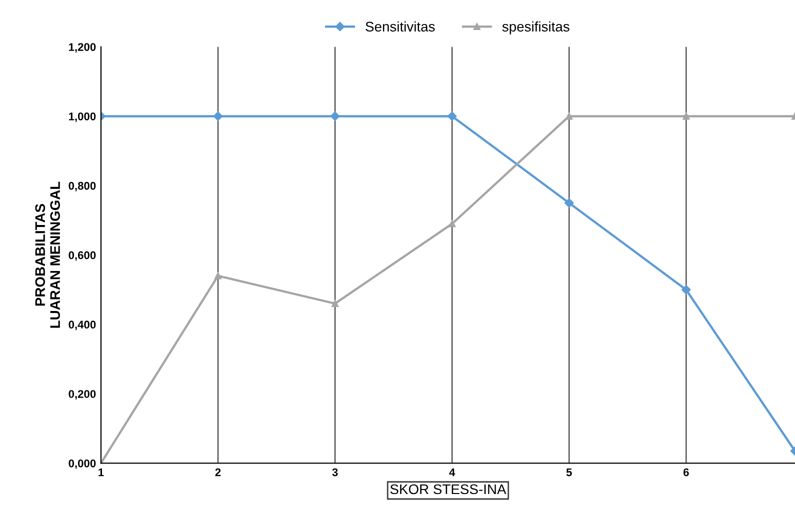 The height and width of the screenshot is (509, 795). I want to click on x-tick-label: 5, so click(569, 472).